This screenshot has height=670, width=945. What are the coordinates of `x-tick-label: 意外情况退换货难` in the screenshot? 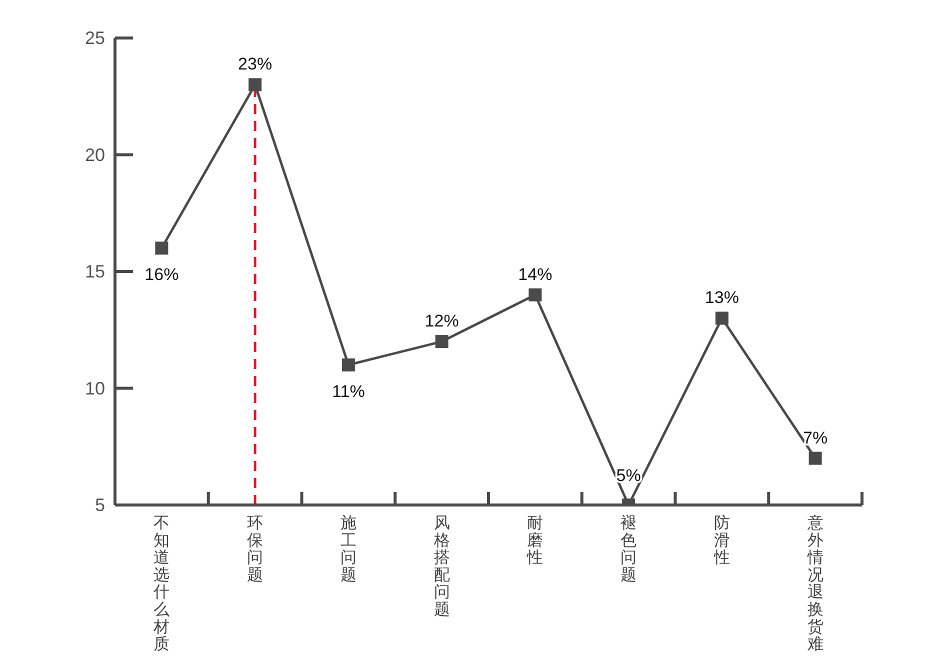 It's located at (815, 584).